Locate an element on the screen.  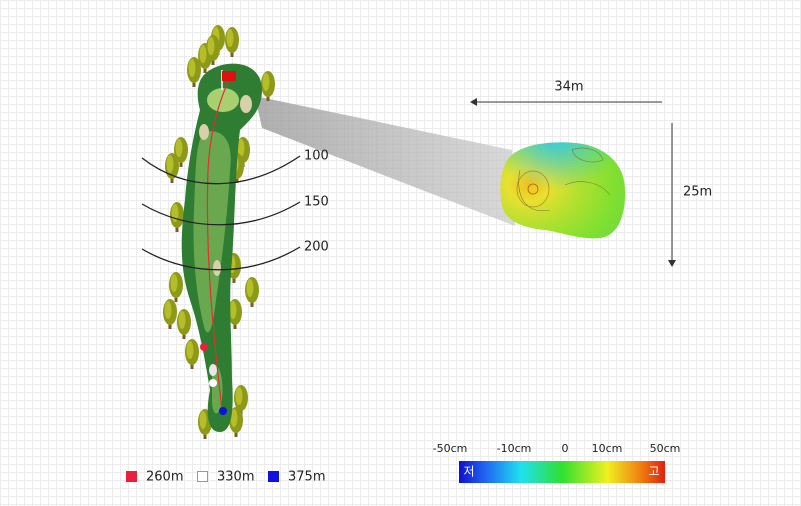
trees is located at coordinates (219, 232).